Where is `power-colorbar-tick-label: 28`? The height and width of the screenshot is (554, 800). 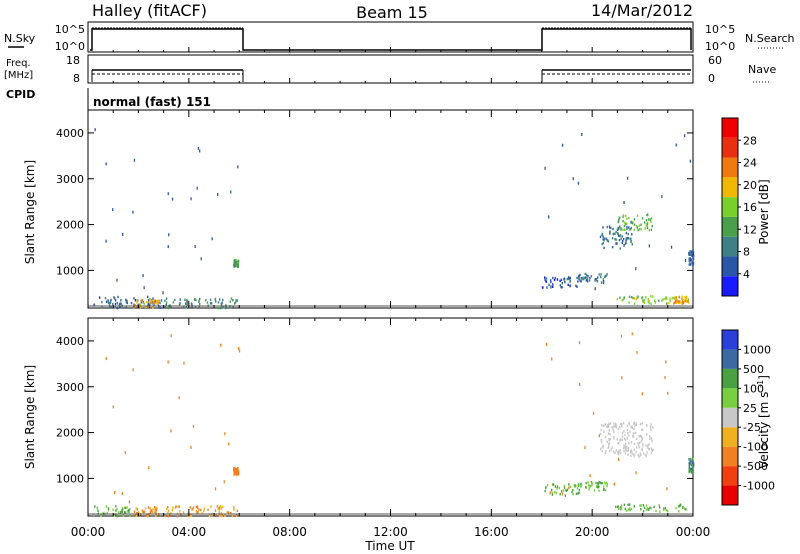 power-colorbar-tick-label: 28 is located at coordinates (750, 140).